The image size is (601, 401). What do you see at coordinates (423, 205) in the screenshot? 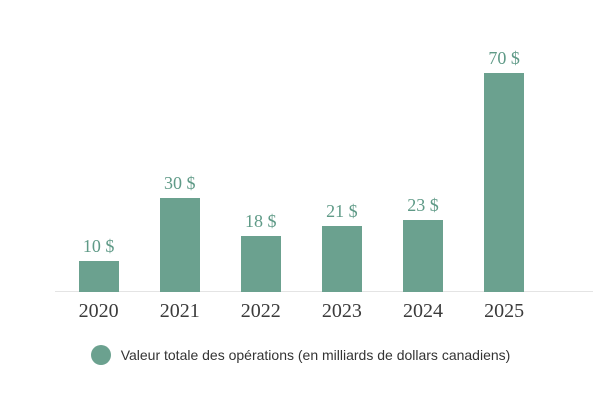
I see `value-label-2024: 23 $` at bounding box center [423, 205].